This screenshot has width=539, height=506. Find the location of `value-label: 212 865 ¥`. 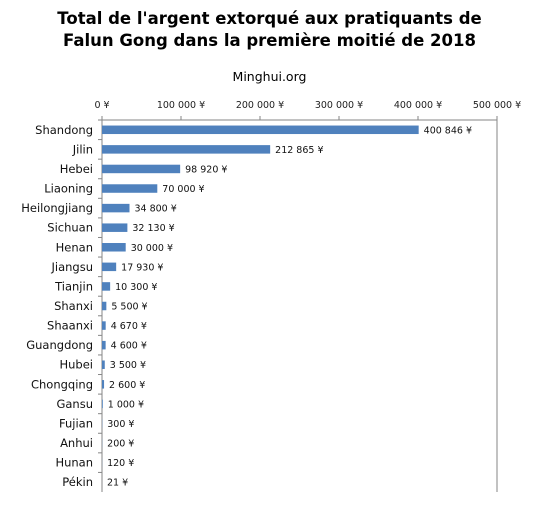

value-label: 212 865 ¥ is located at coordinates (299, 150).